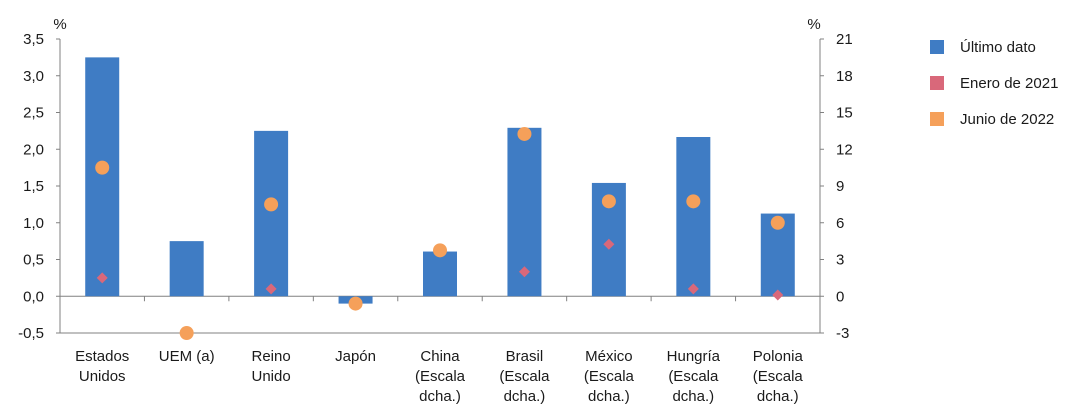 This screenshot has width=1083, height=410. Describe the element at coordinates (937, 119) in the screenshot. I see `legend-swatch-circle` at that location.